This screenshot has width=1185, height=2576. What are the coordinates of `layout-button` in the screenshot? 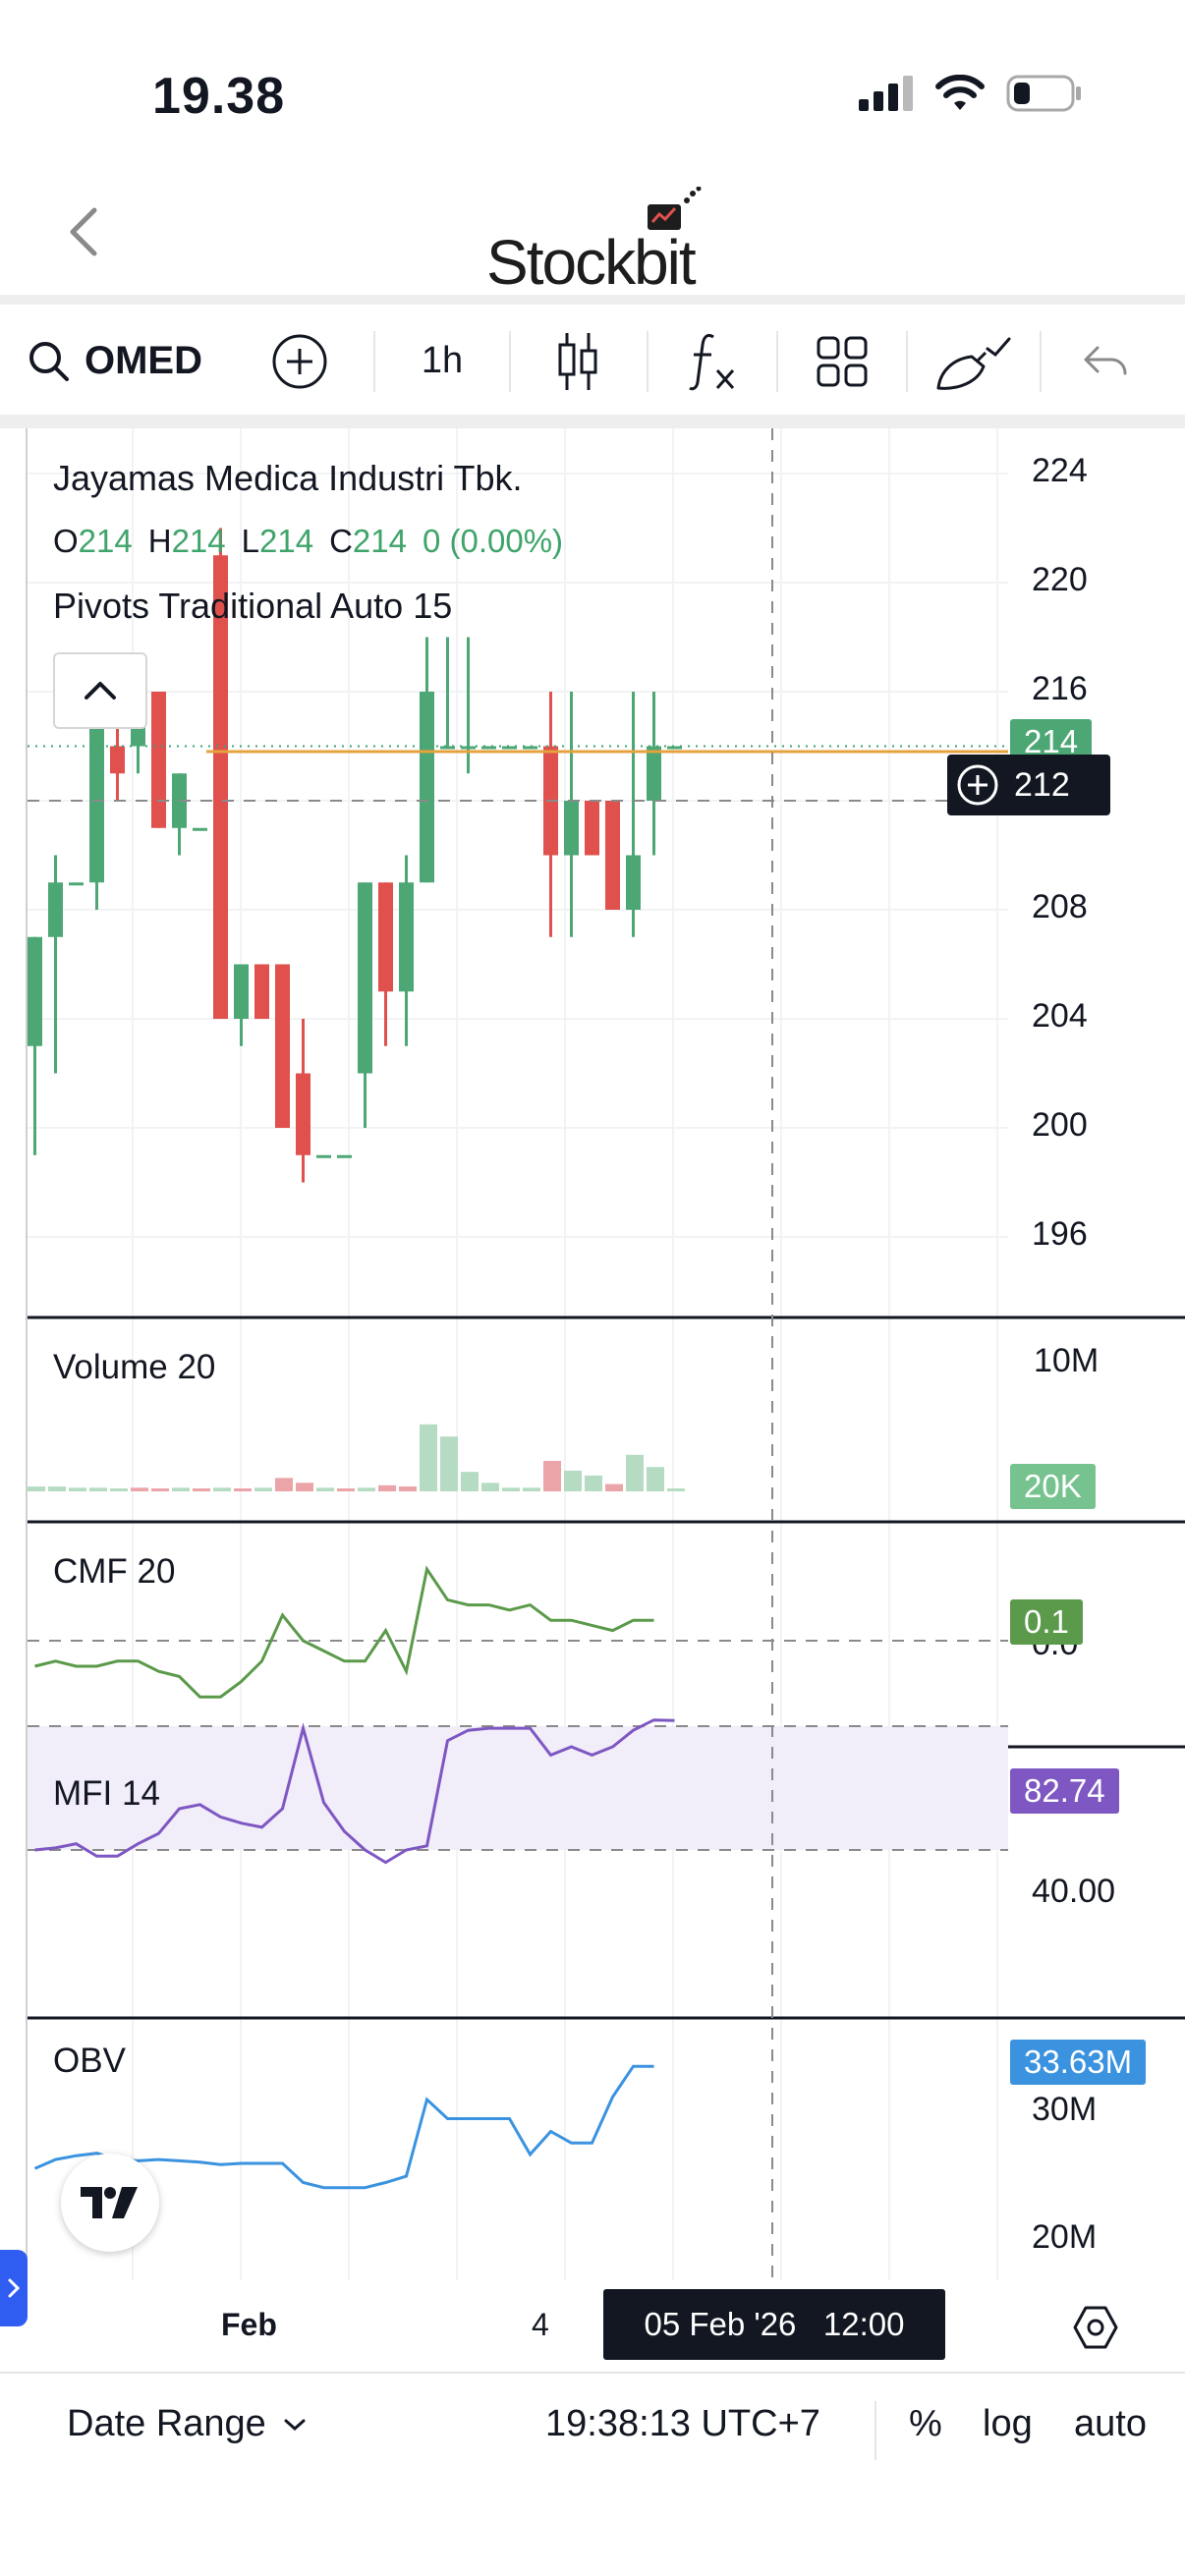 It's located at (842, 361).